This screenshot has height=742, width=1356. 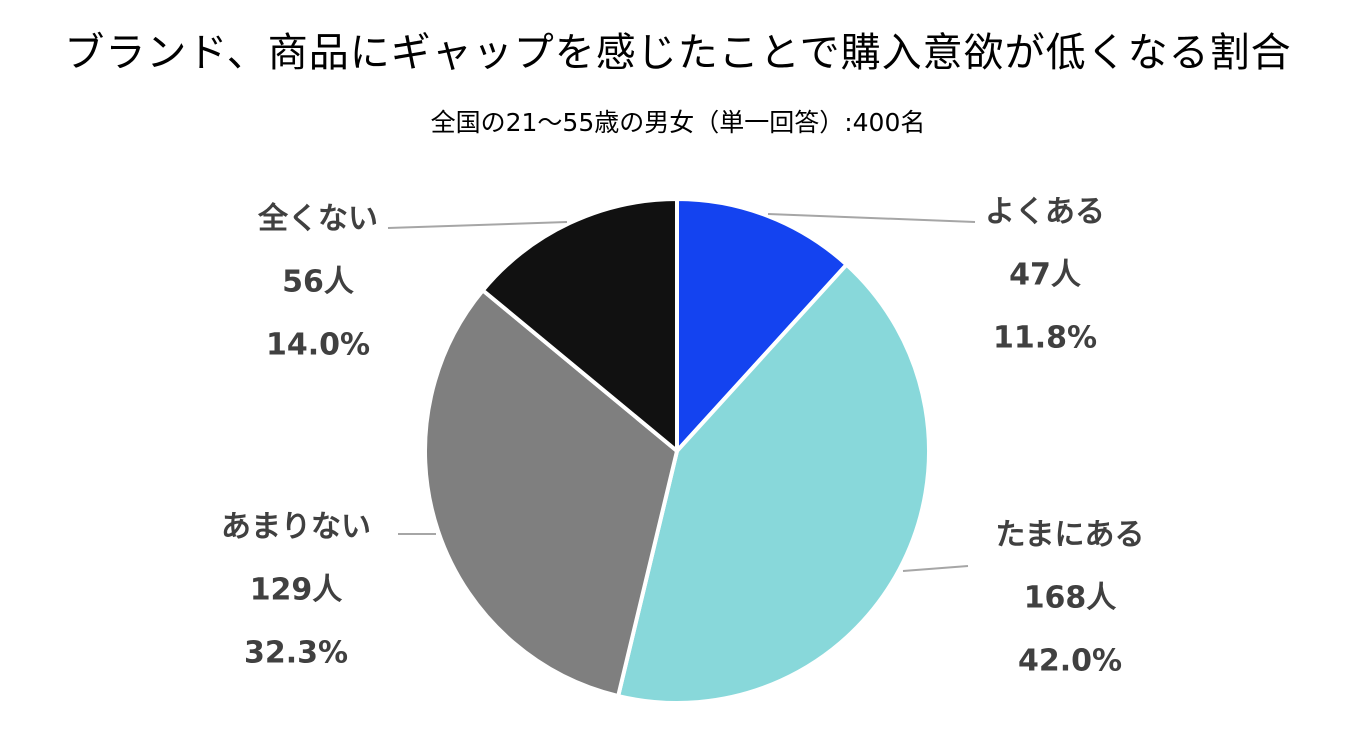 I want to click on slice-count-1: 47人, so click(x=1045, y=275).